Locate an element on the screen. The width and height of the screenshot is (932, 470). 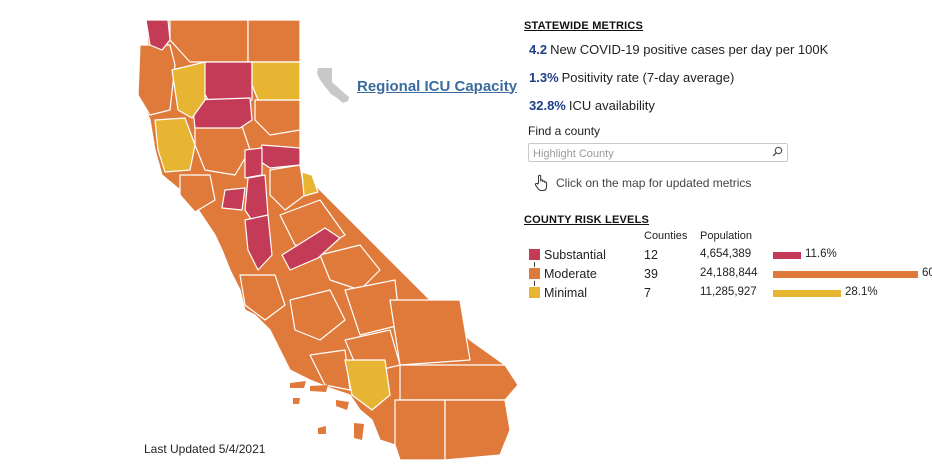
risk-level-label: Moderate is located at coordinates (570, 274).